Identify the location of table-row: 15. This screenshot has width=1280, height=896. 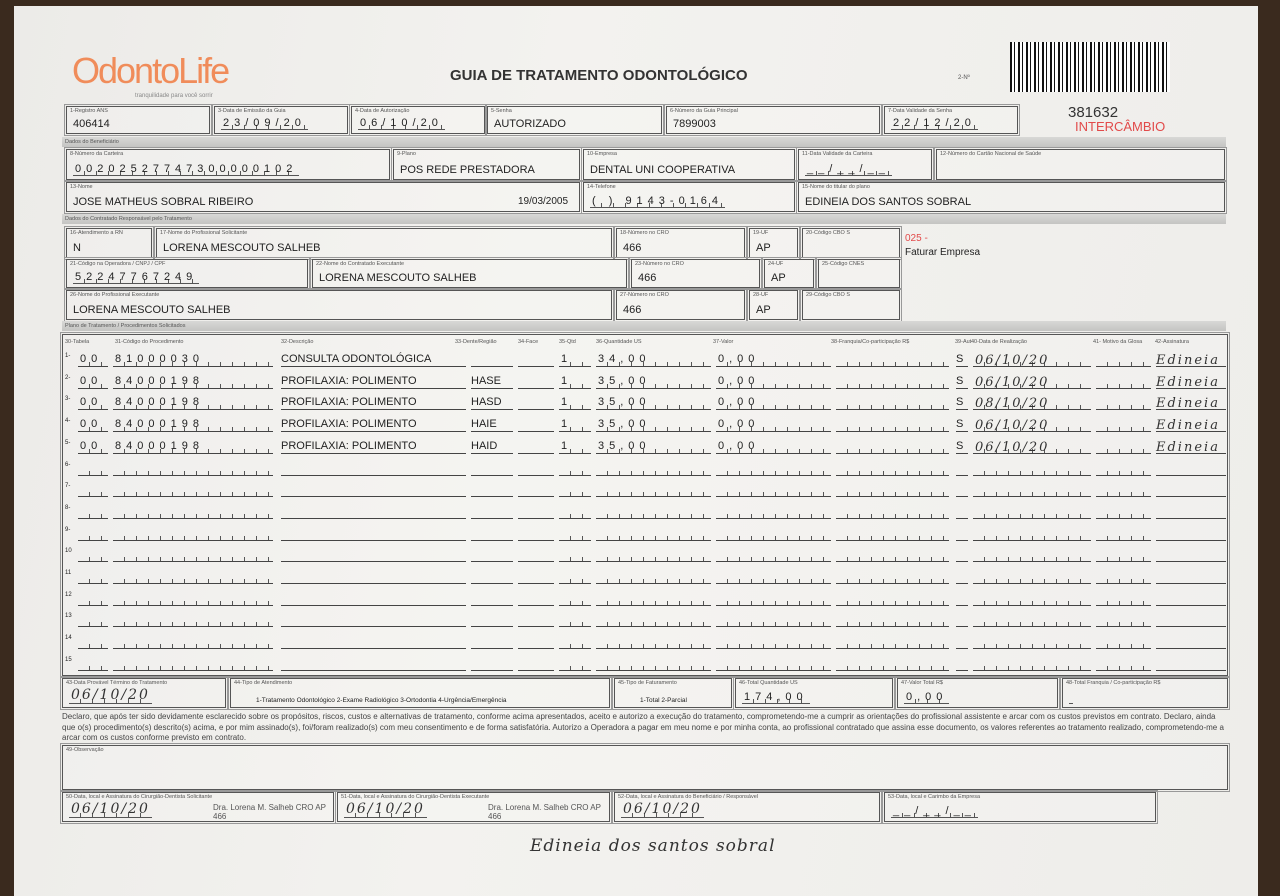
(645, 663).